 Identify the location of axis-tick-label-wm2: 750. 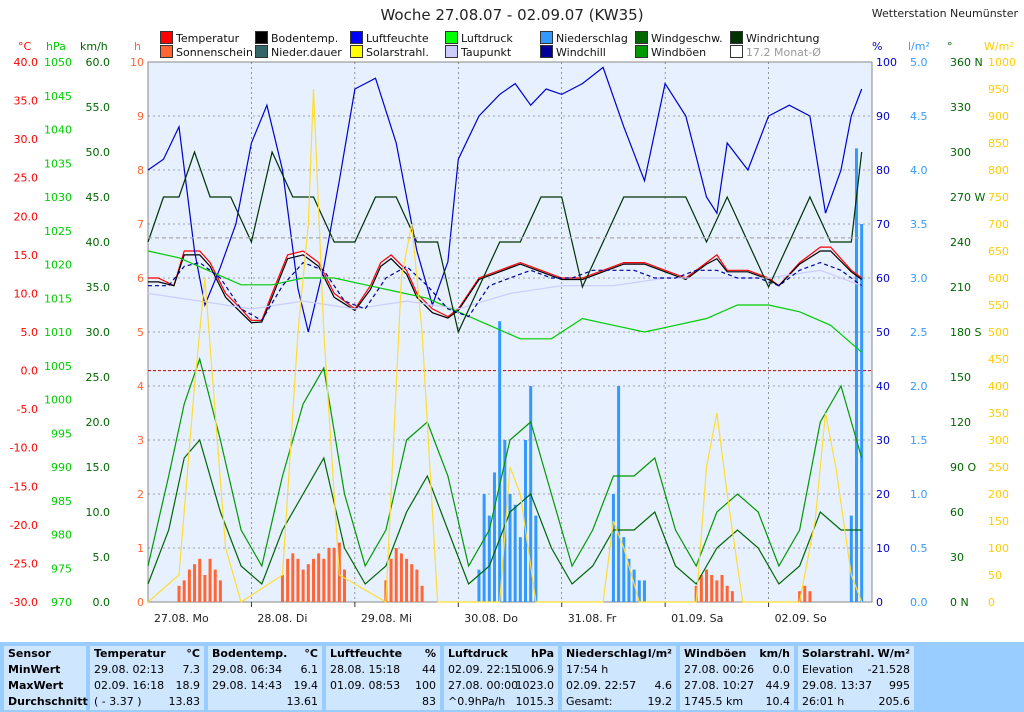
(998, 197).